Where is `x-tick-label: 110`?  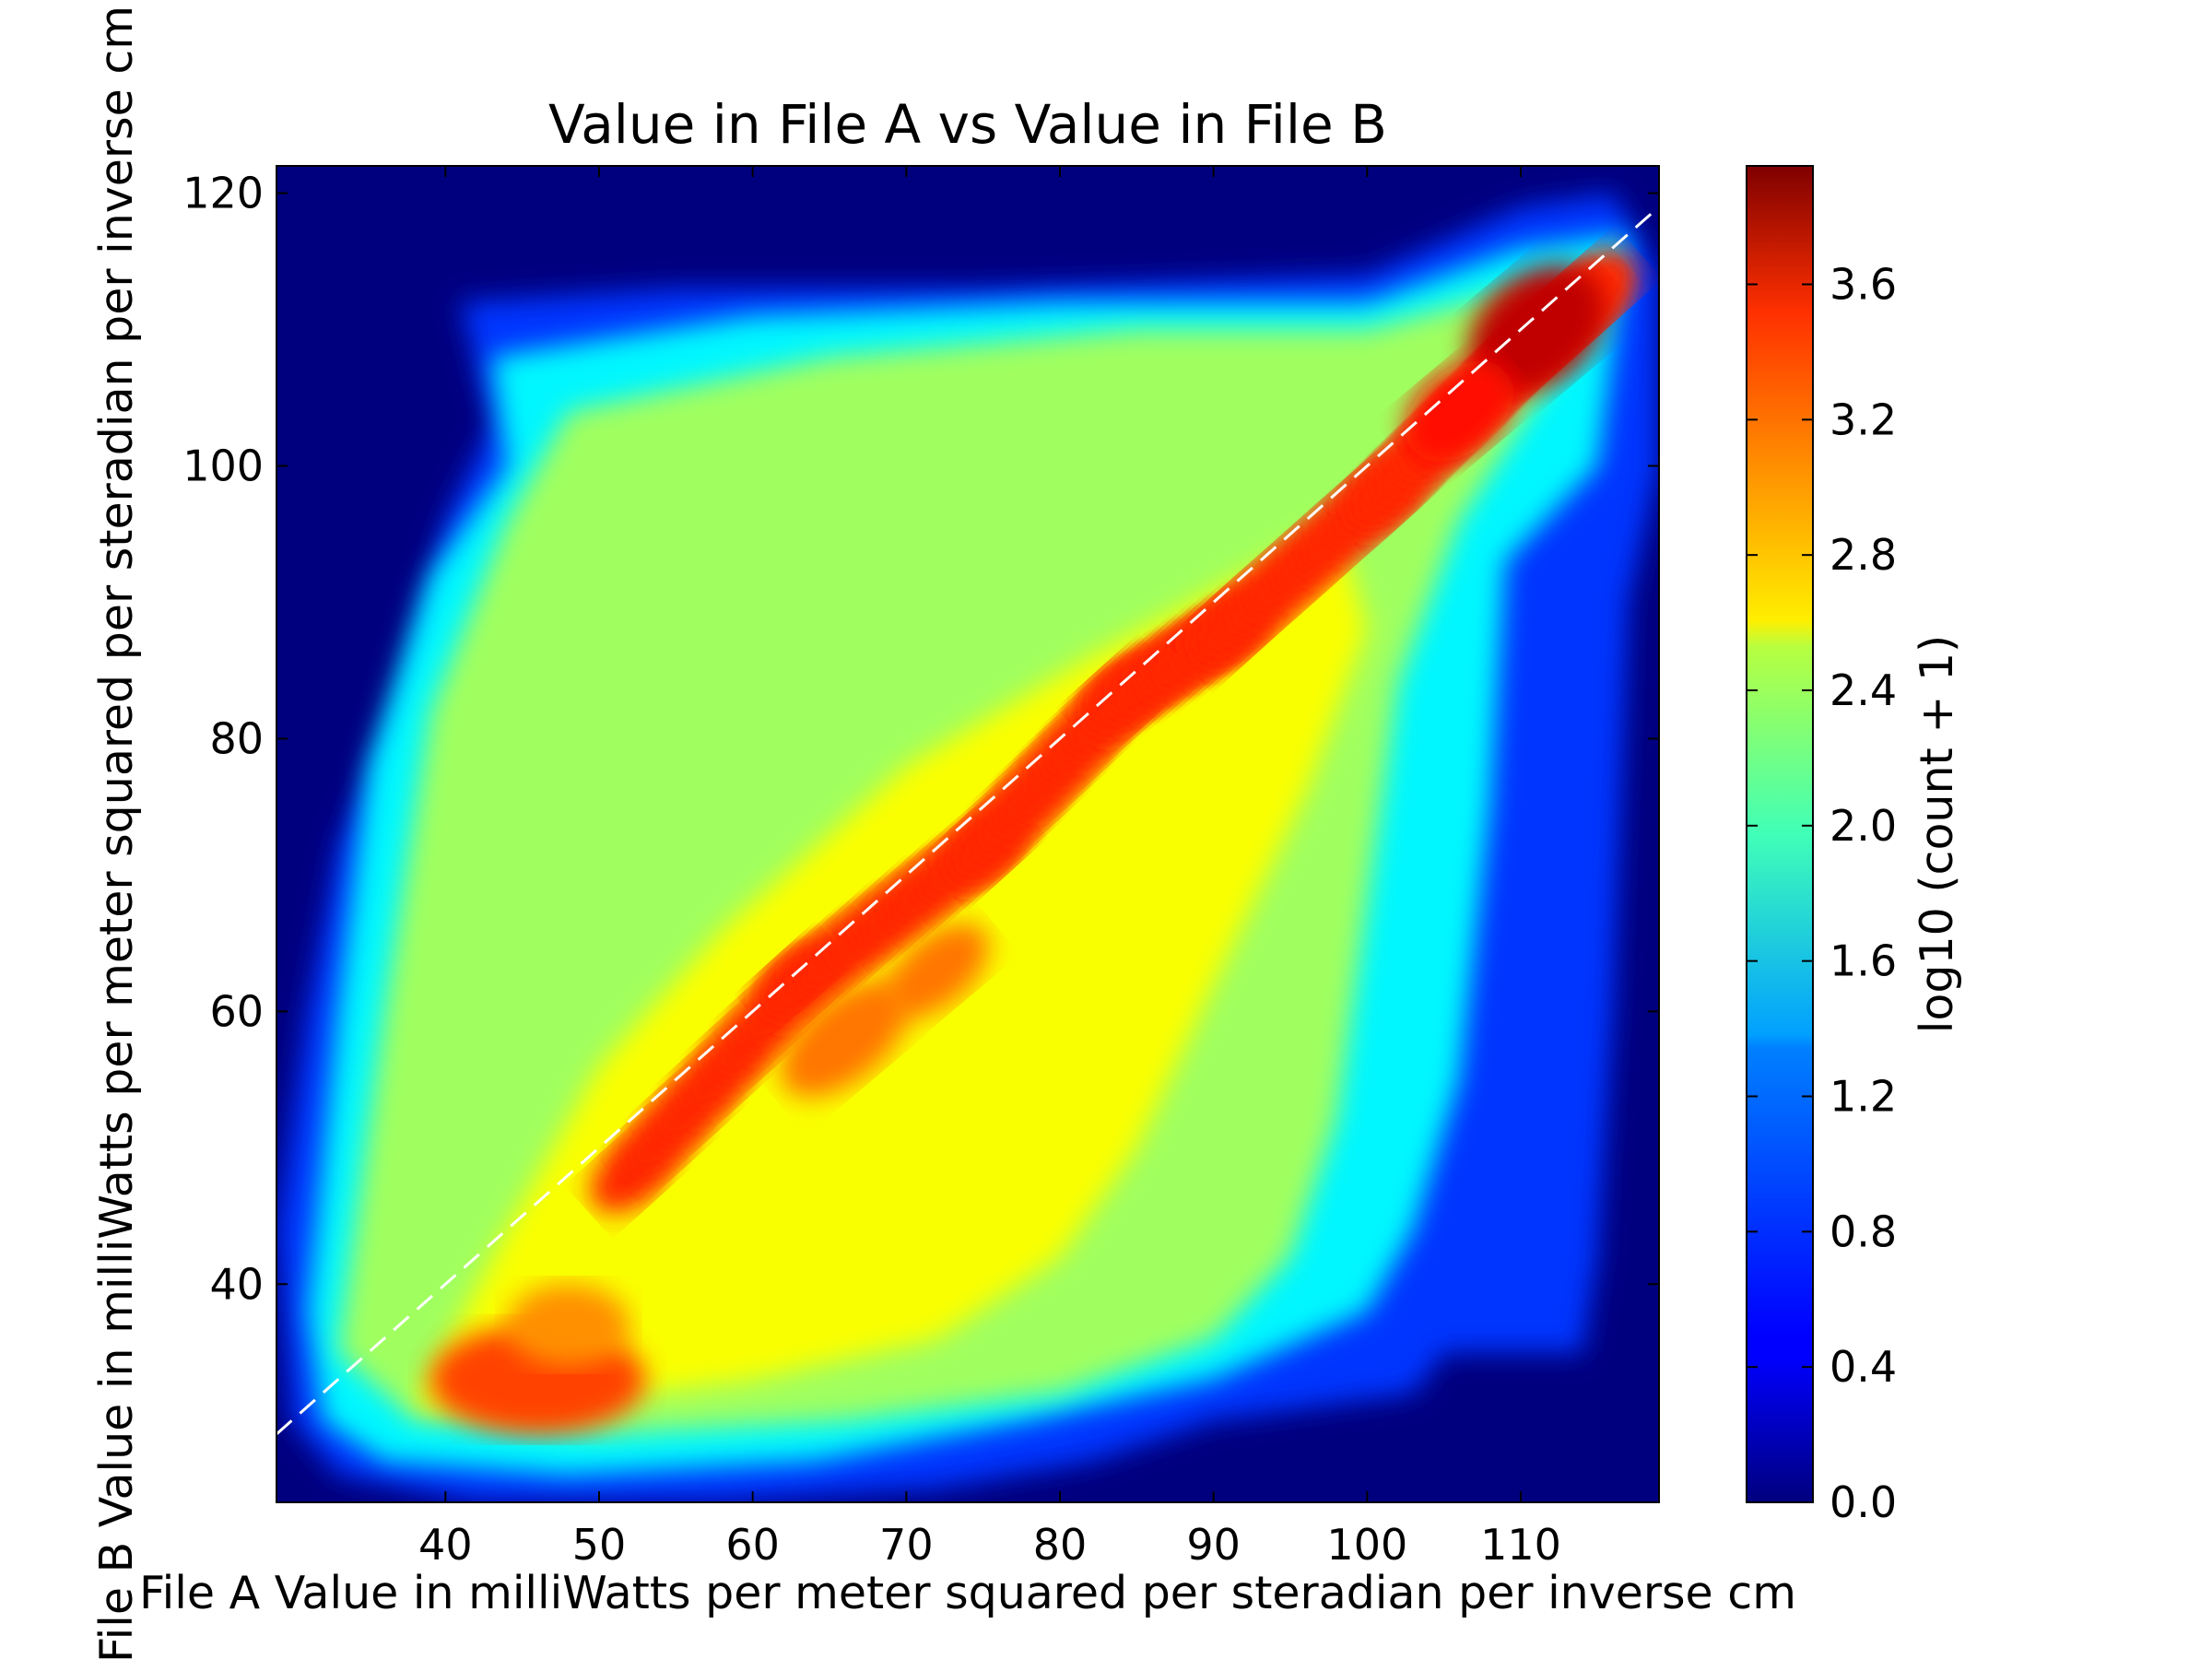
x-tick-label: 110 is located at coordinates (1520, 1545).